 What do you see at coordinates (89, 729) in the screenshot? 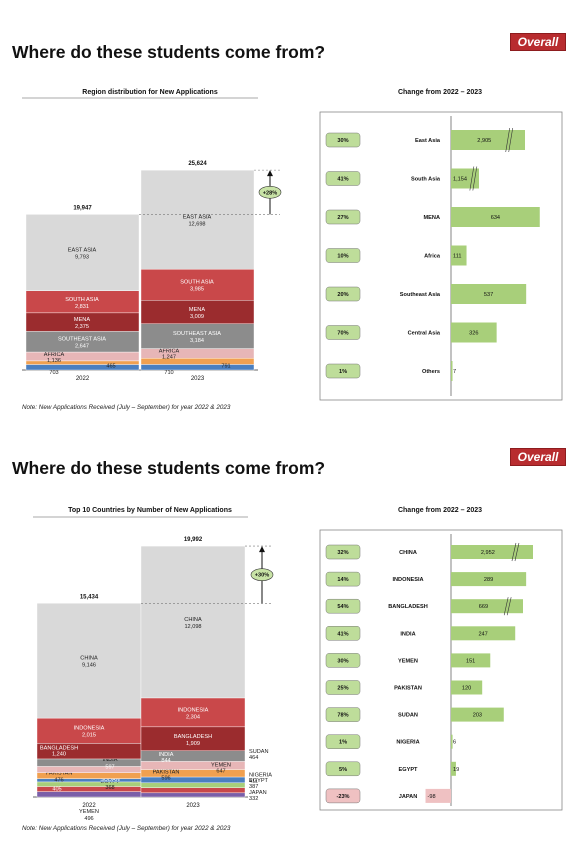
I see `segment-label-indonesia-2022: INDONESIA` at bounding box center [89, 729].